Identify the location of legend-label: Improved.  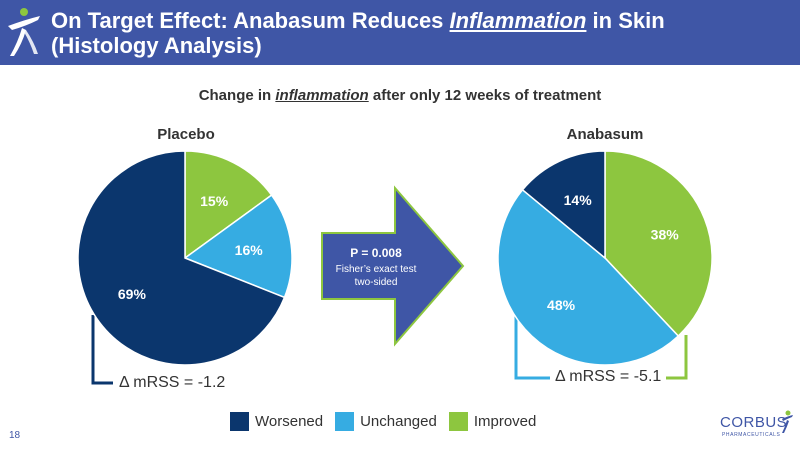
(505, 421).